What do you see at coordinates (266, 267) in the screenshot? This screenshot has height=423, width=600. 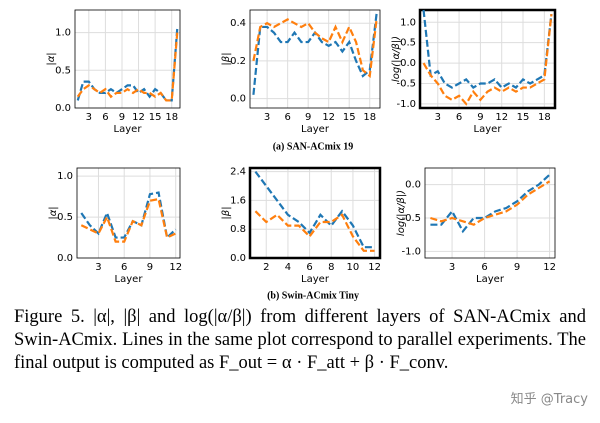 I see `x-tick-label: 2` at bounding box center [266, 267].